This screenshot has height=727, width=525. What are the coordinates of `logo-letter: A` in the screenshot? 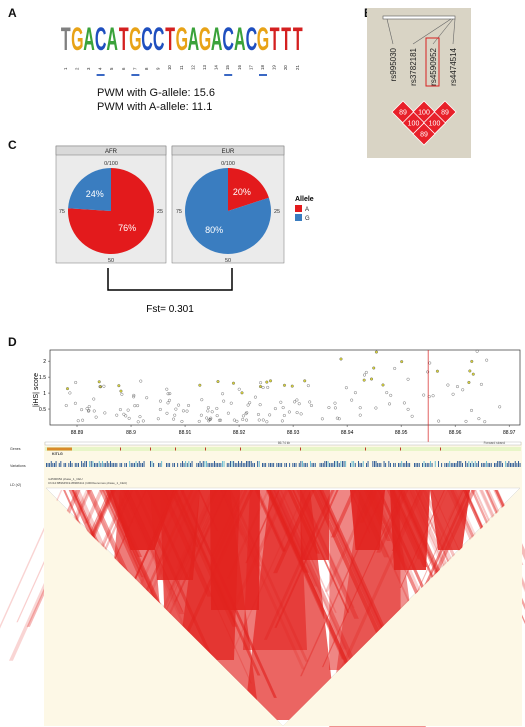 It's located at (112, 40).